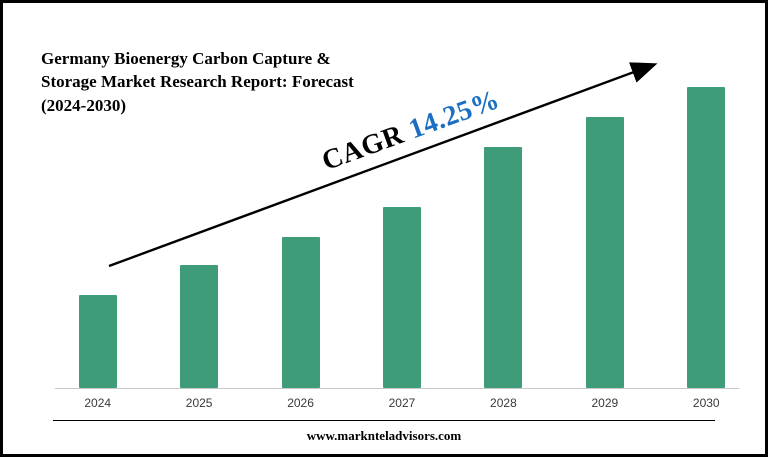 The height and width of the screenshot is (457, 768). I want to click on bar-2024, so click(97, 341).